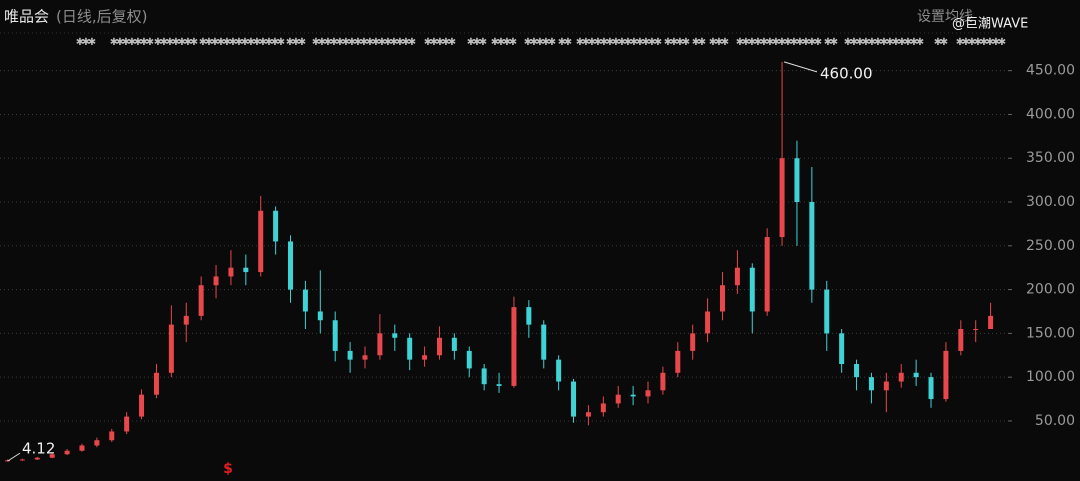 This screenshot has width=1080, height=481. I want to click on annotation-arrow, so click(14, 457).